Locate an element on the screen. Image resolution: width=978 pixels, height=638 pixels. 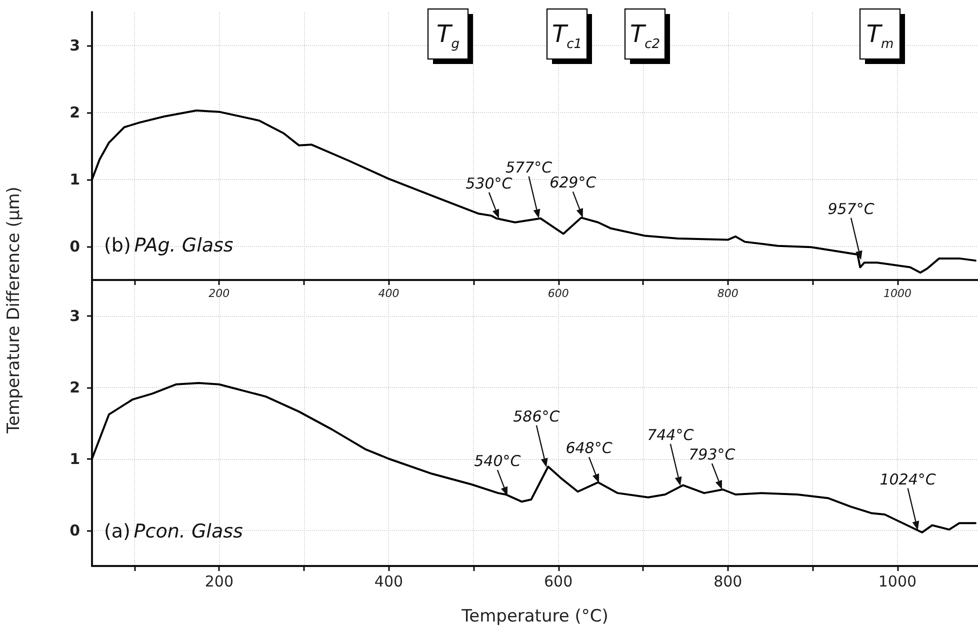
y-axis-title: Temperature Difference (µm) is located at coordinates (14, 310).